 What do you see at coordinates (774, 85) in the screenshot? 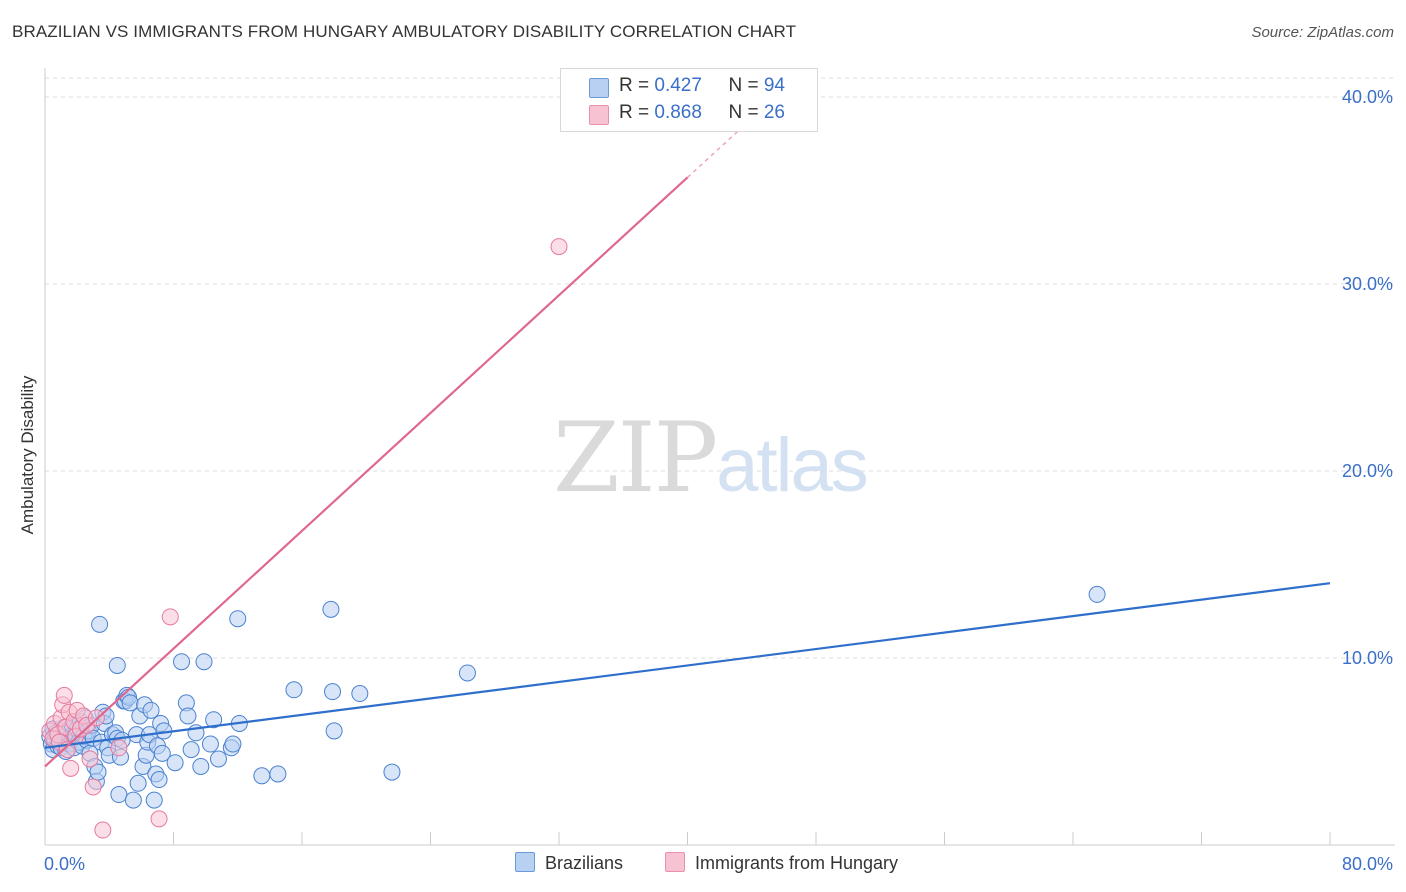
I see `n-value: 94` at bounding box center [774, 85].